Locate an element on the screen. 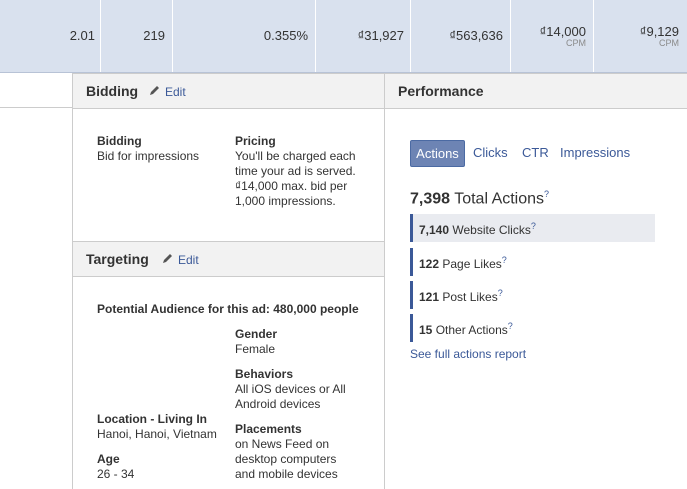 This screenshot has width=687, height=489. bidding-header: Bidding Edit is located at coordinates (228, 91).